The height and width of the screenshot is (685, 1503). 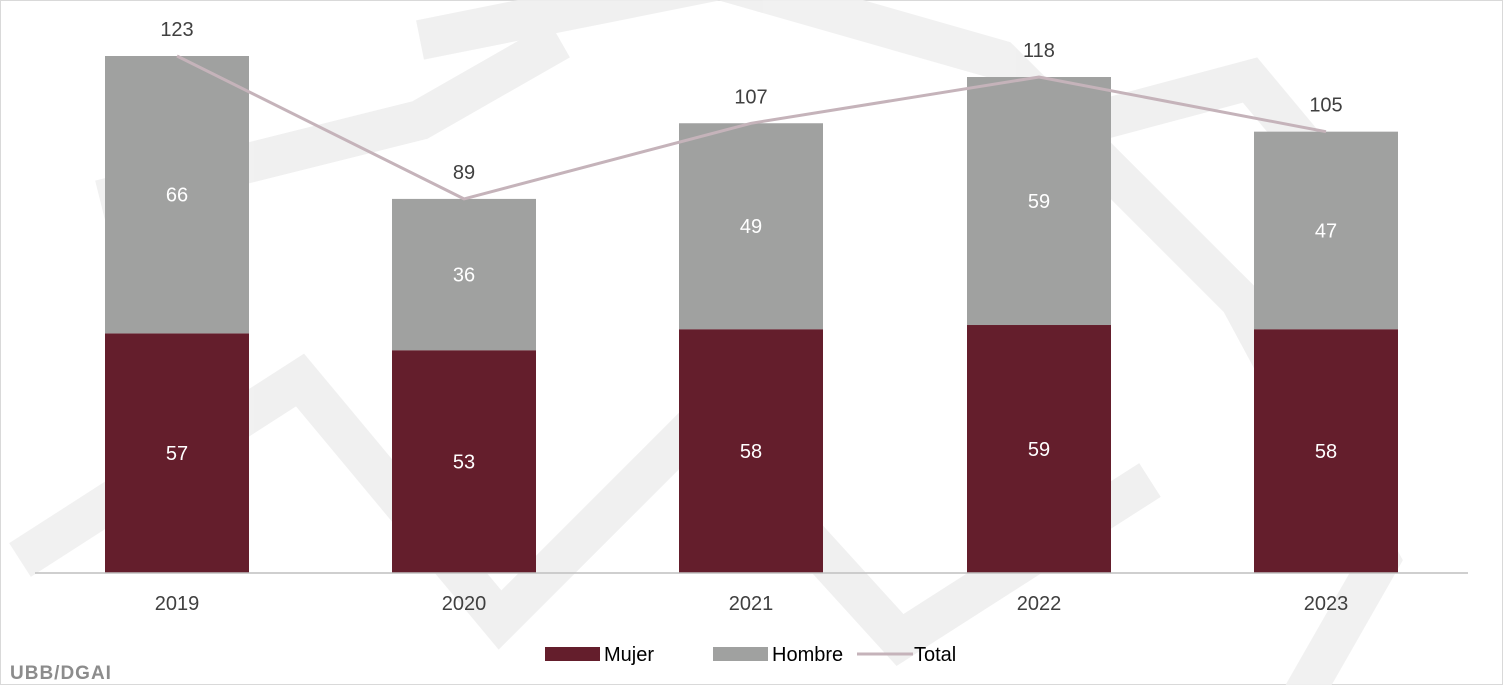 I want to click on legend: Mujer Hombre Total, so click(x=750, y=655).